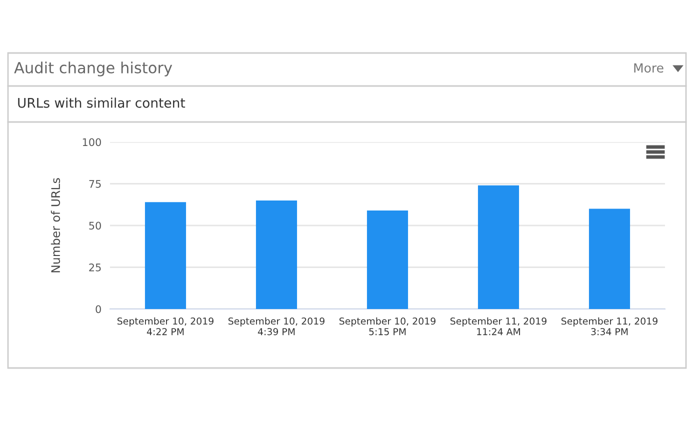  I want to click on x-tick-label: September 11, 2019 3:34 PM, so click(609, 326).